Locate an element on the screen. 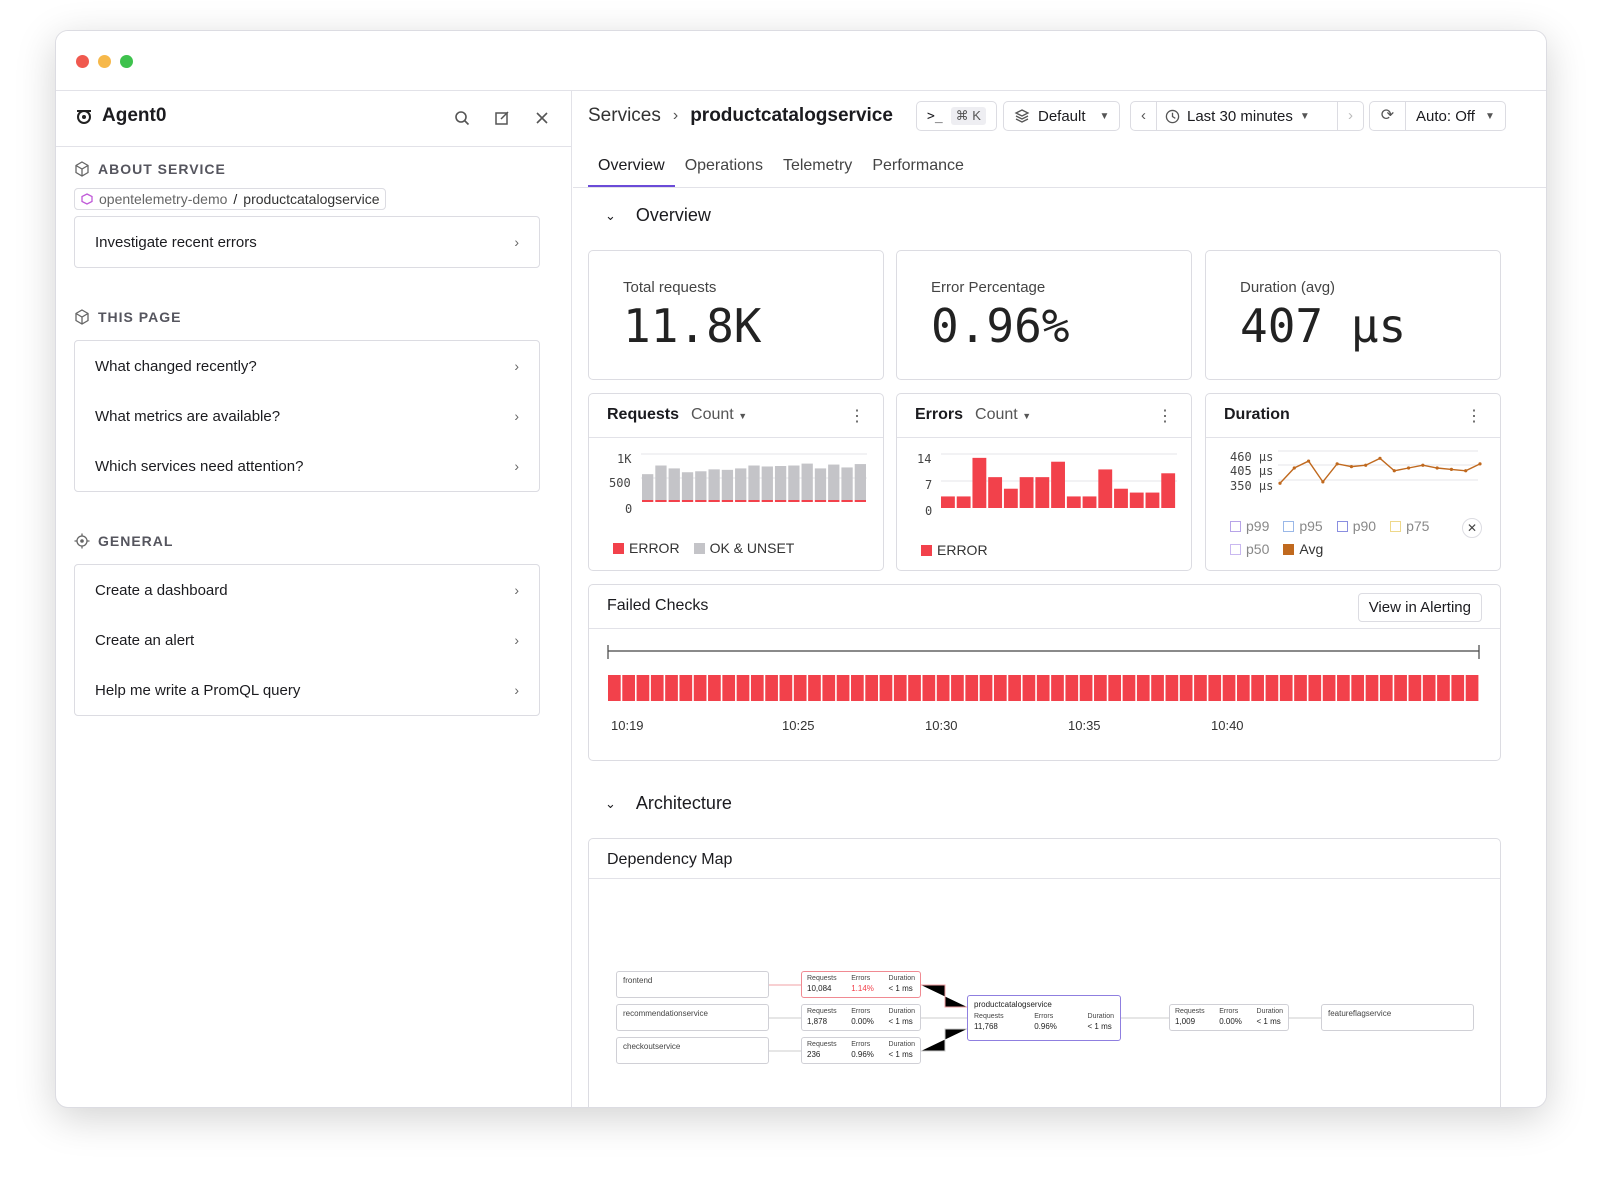  minimize-window-button is located at coordinates (104, 61).